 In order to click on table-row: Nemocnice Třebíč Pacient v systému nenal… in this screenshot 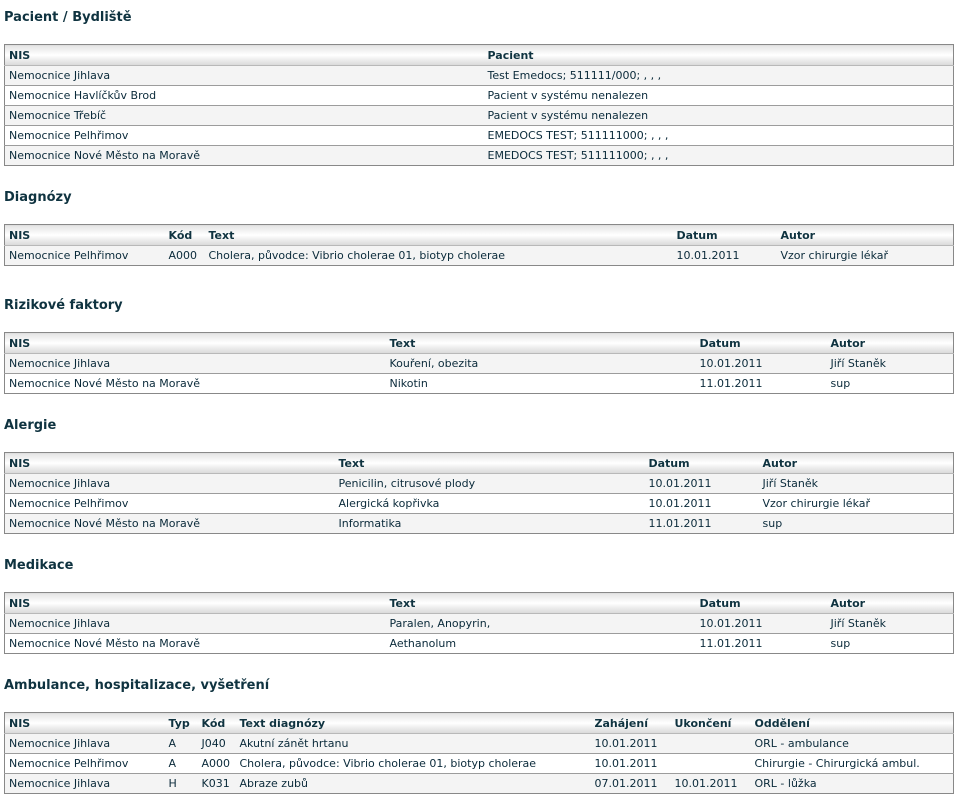, I will do `click(479, 115)`.